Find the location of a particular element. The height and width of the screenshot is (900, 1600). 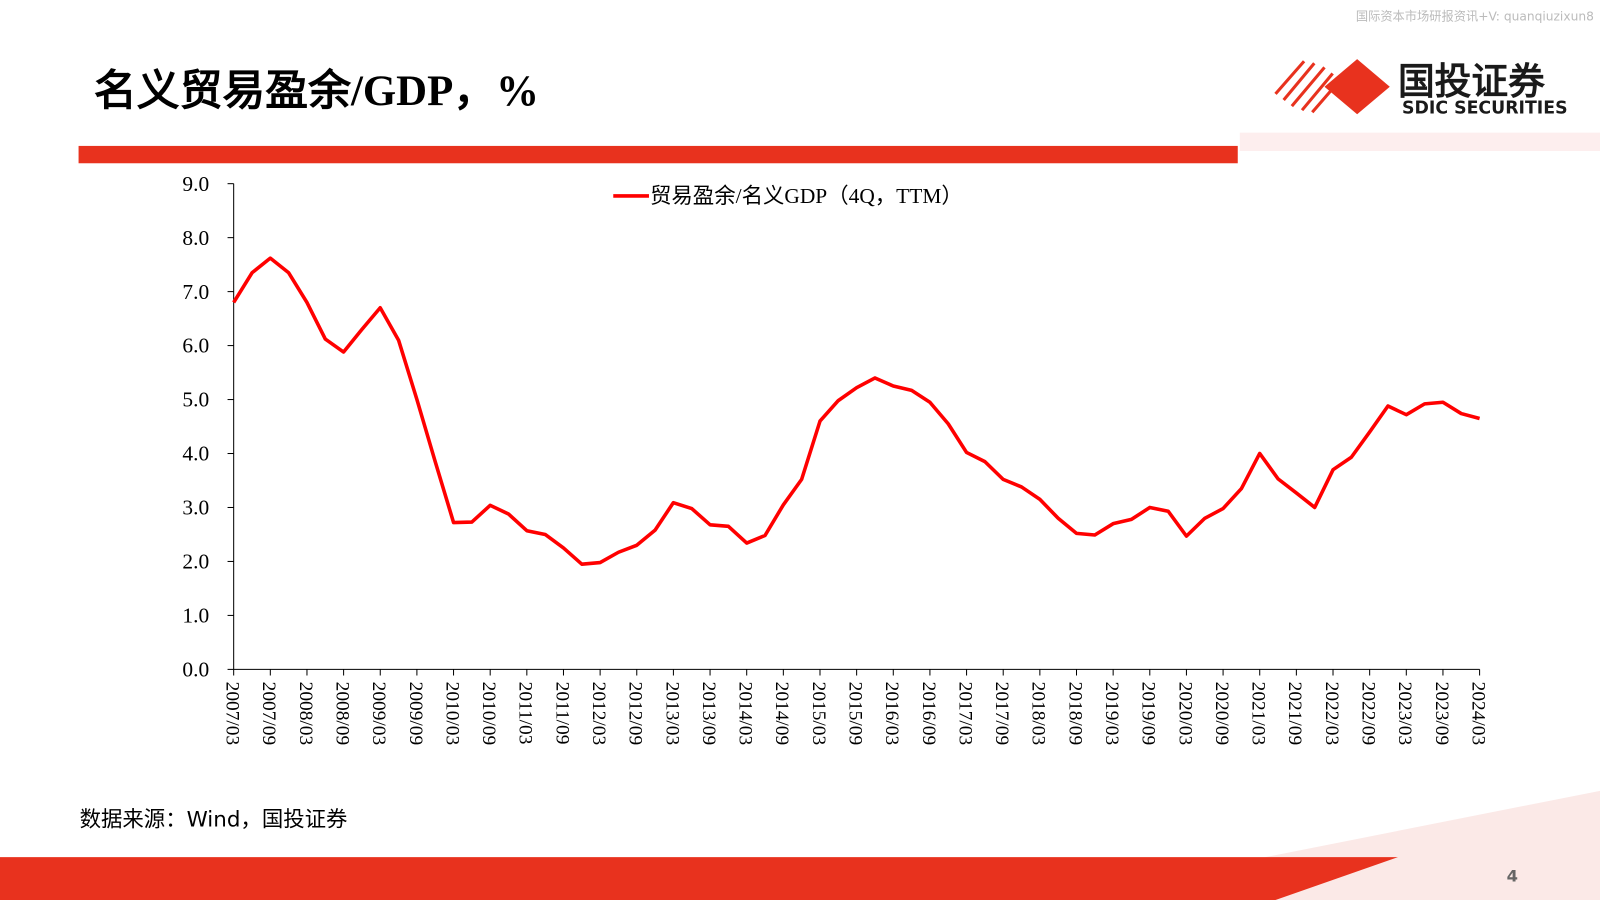

x-tick-label: 2009/03 is located at coordinates (378, 714).